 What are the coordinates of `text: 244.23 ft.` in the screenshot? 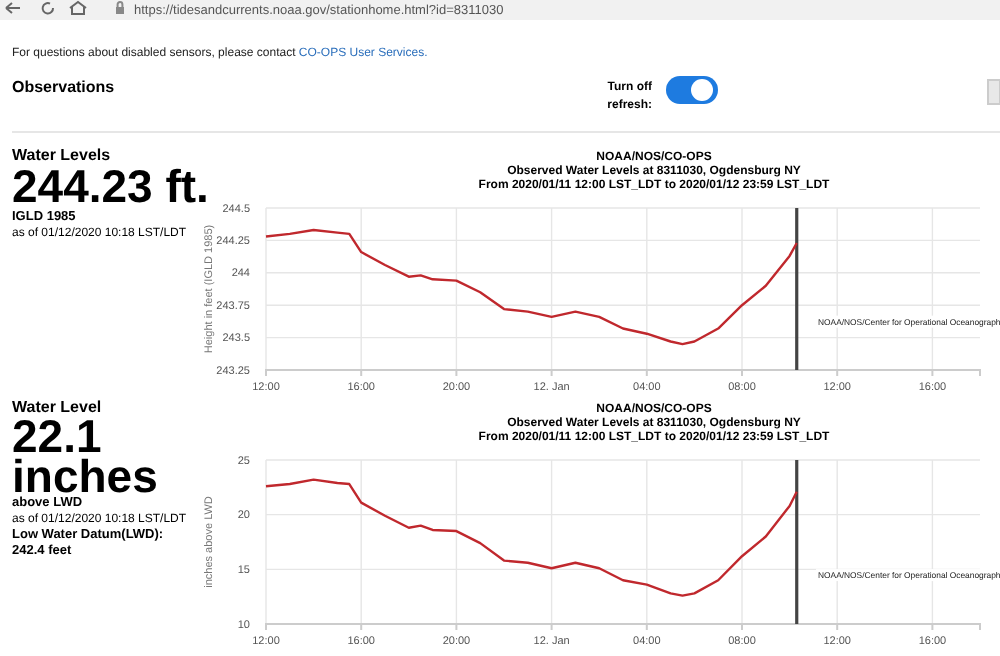 It's located at (110, 186).